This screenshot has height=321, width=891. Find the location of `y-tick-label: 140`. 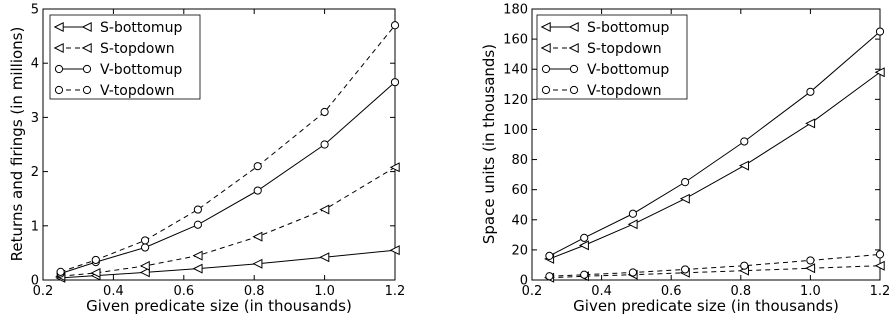

y-tick-label: 140 is located at coordinates (515, 70).